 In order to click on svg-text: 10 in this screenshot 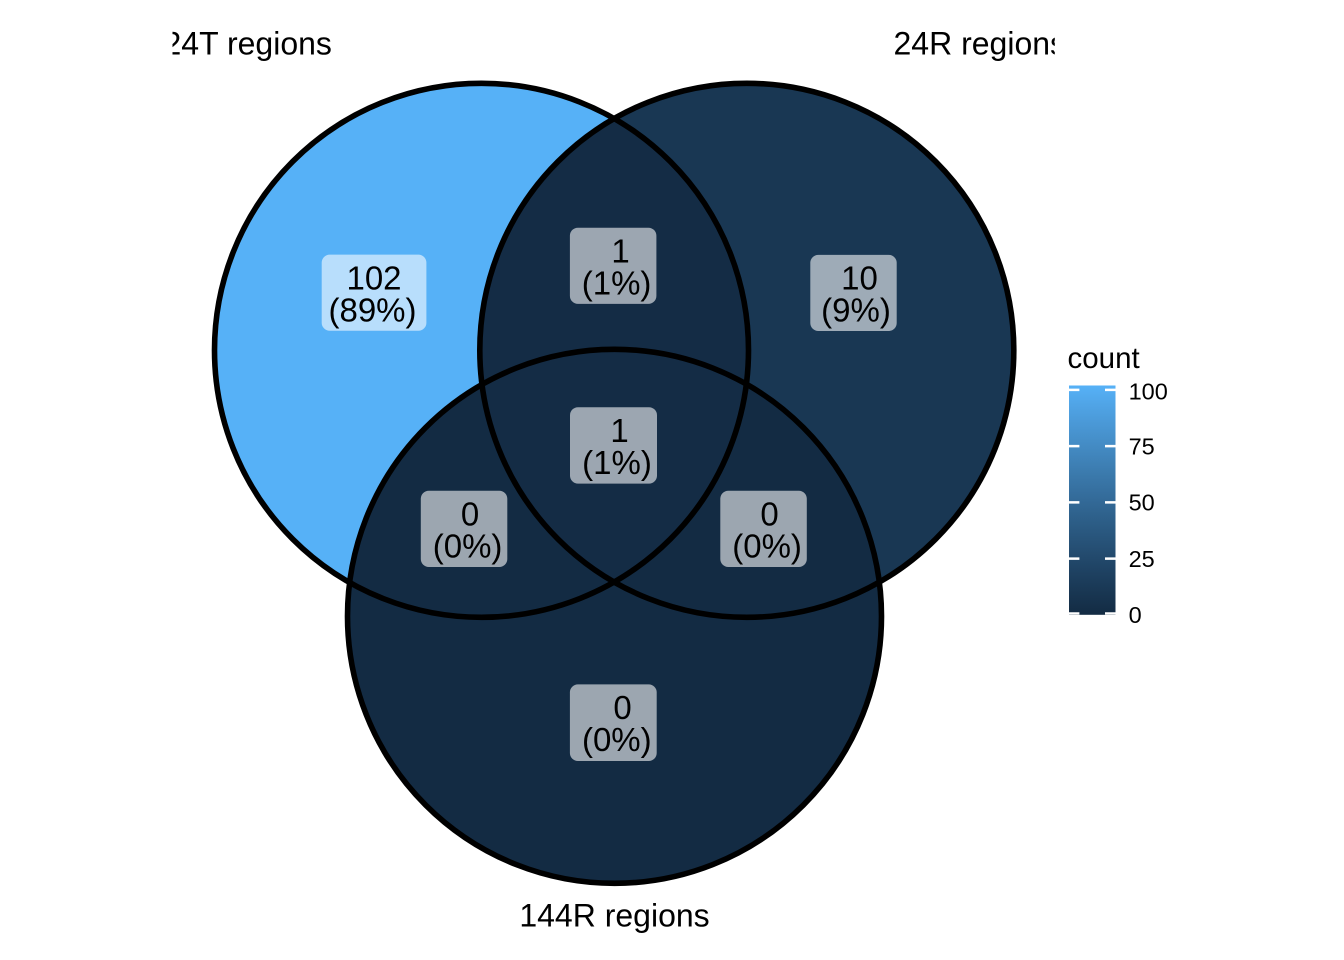, I will do `click(859, 278)`.